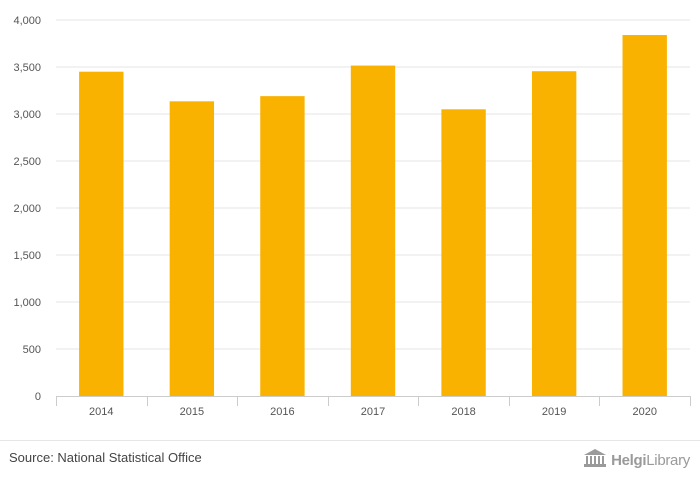  Describe the element at coordinates (27, 303) in the screenshot. I see `y-tick-label: 1,000` at that location.